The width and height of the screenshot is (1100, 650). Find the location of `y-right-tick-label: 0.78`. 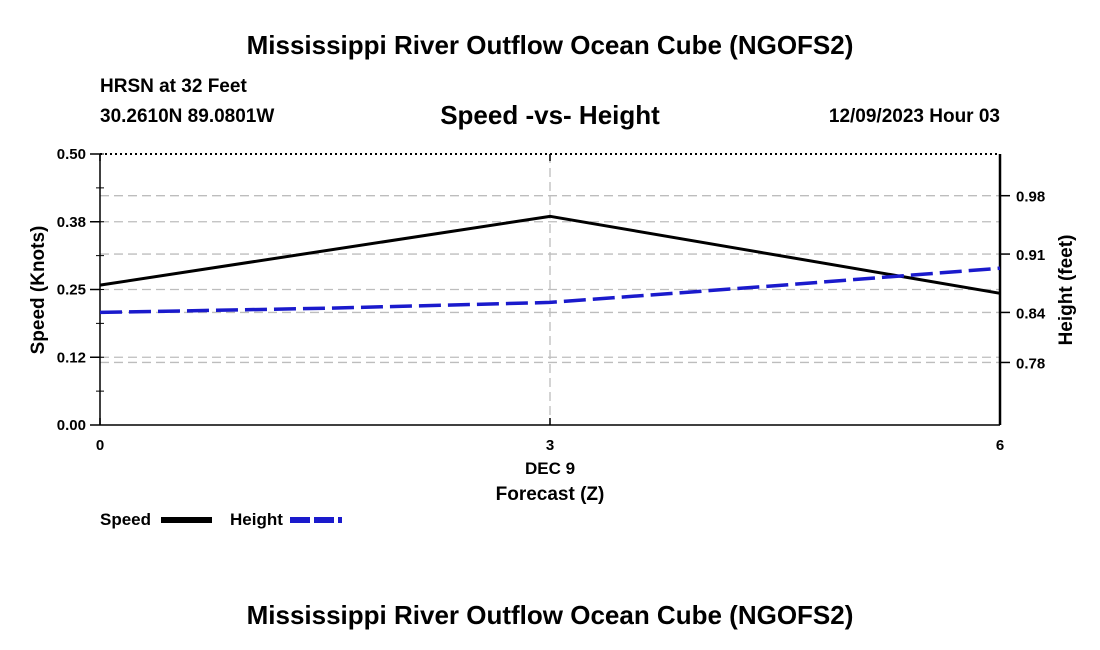

y-right-tick-label: 0.78 is located at coordinates (1030, 363).